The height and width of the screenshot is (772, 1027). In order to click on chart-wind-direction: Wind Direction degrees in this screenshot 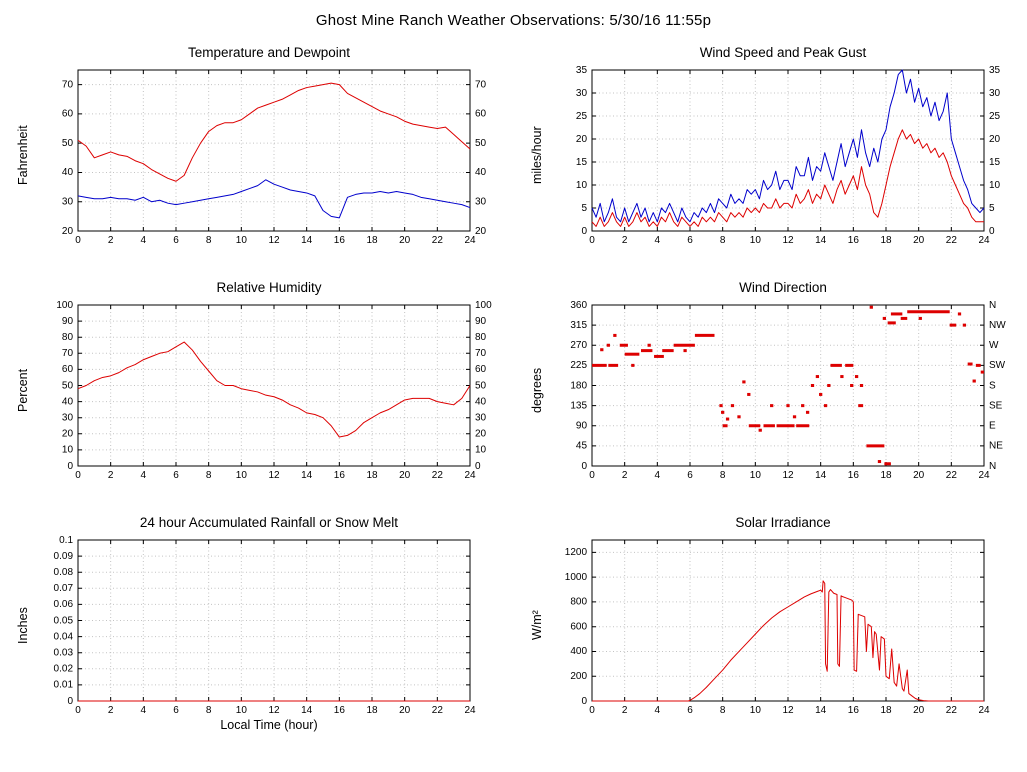, I will do `click(772, 380)`.